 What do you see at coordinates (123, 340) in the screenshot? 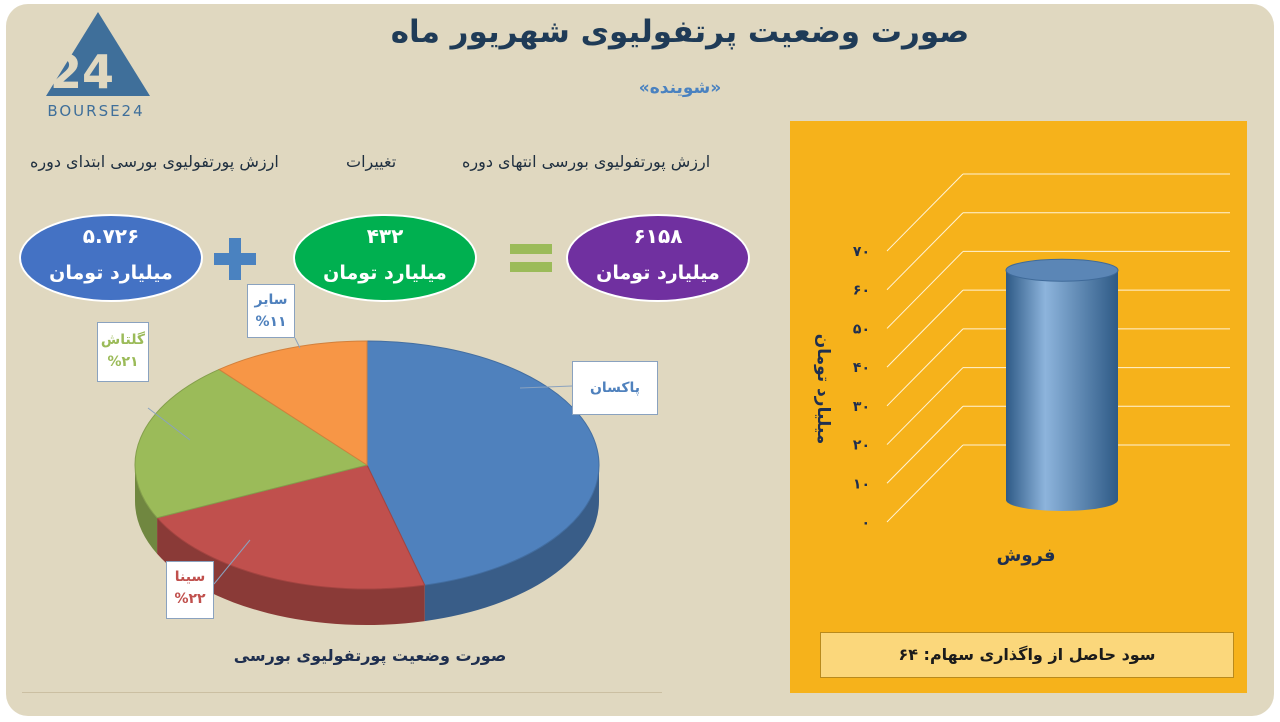
I see `slice-label-goltash: گلتاش` at bounding box center [123, 340].